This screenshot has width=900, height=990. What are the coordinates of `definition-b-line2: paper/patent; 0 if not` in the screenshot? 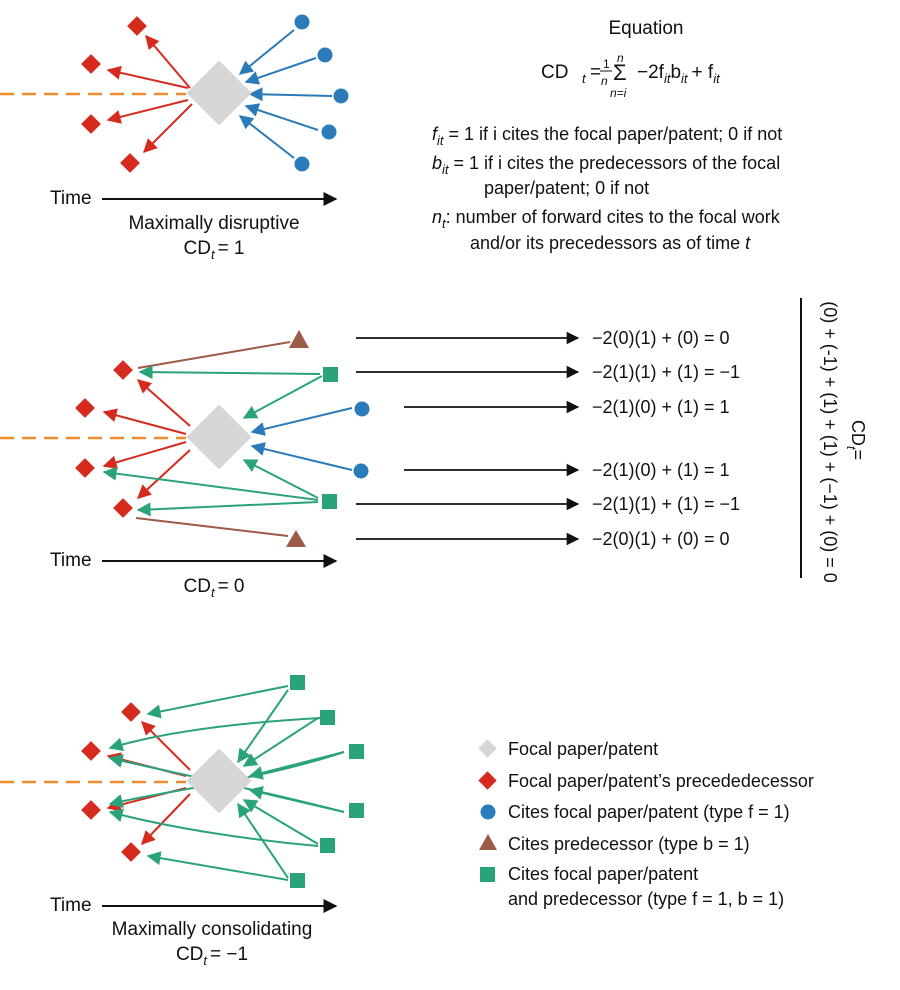 It's located at (566, 188).